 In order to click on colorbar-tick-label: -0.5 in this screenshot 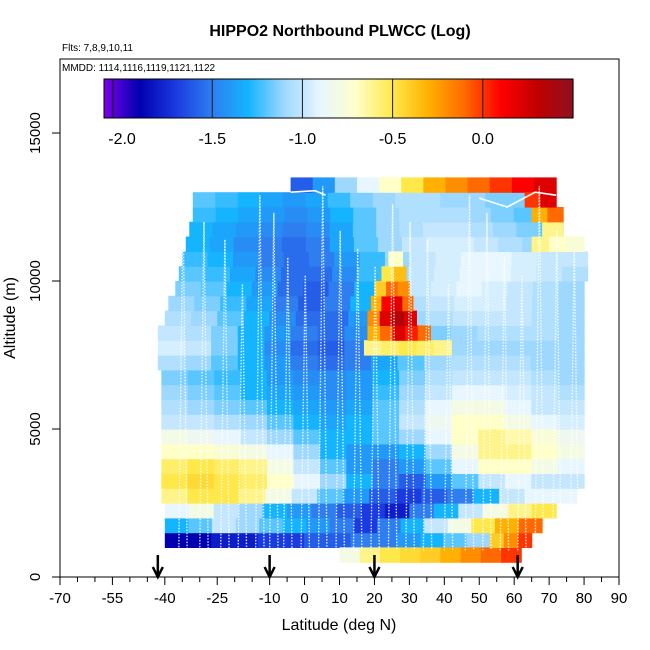, I will do `click(393, 139)`.